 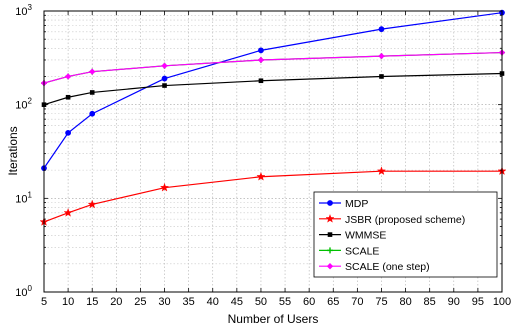 I want to click on x-tick-label: 75, so click(x=381, y=302).